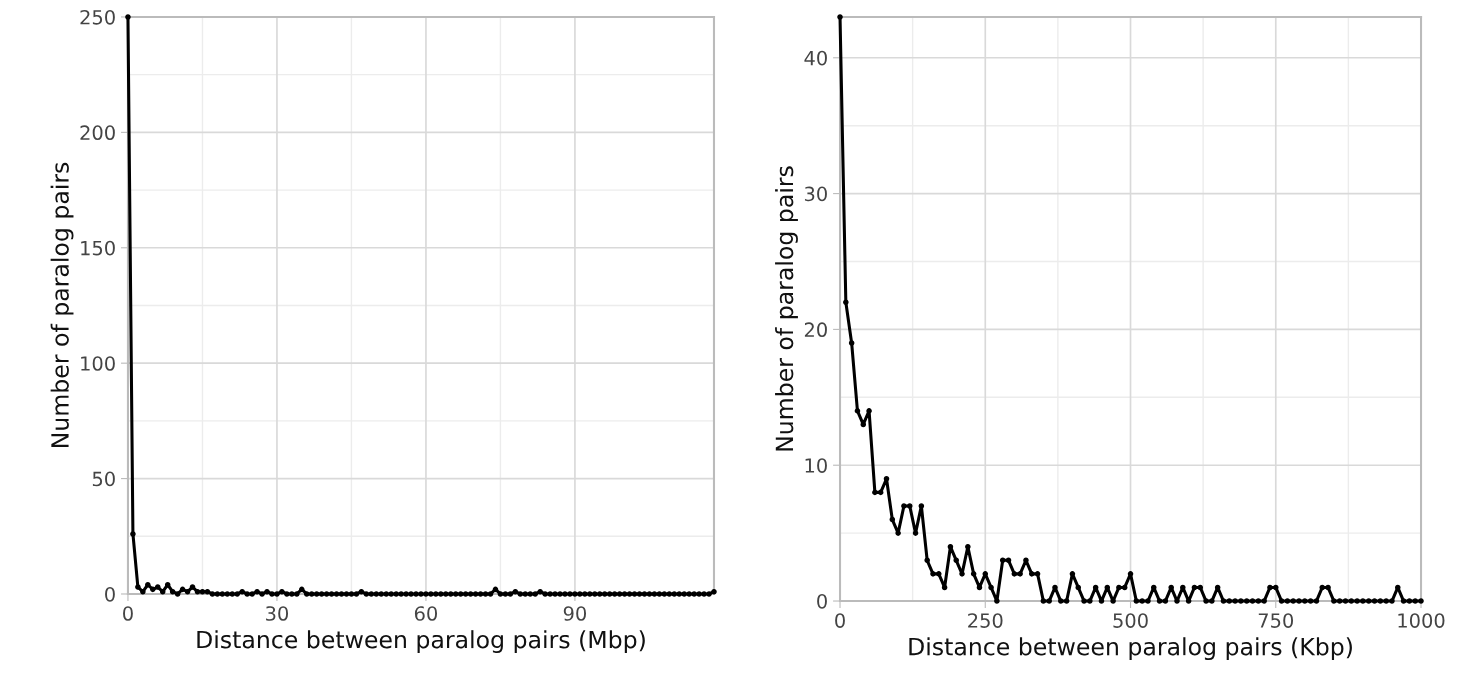 The width and height of the screenshot is (1481, 684). Describe the element at coordinates (815, 58) in the screenshot. I see `y-tick-label: 40` at that location.